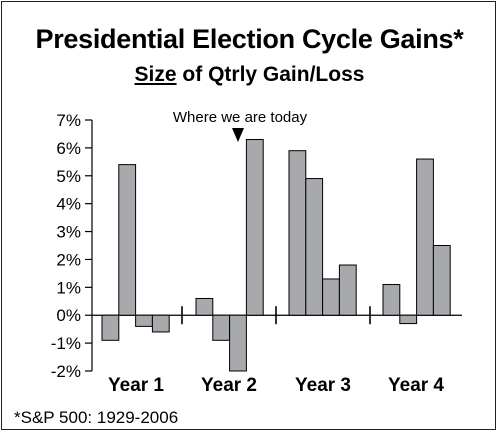 The width and height of the screenshot is (499, 433). Describe the element at coordinates (68, 287) in the screenshot. I see `y-tick-label: 1%` at that location.